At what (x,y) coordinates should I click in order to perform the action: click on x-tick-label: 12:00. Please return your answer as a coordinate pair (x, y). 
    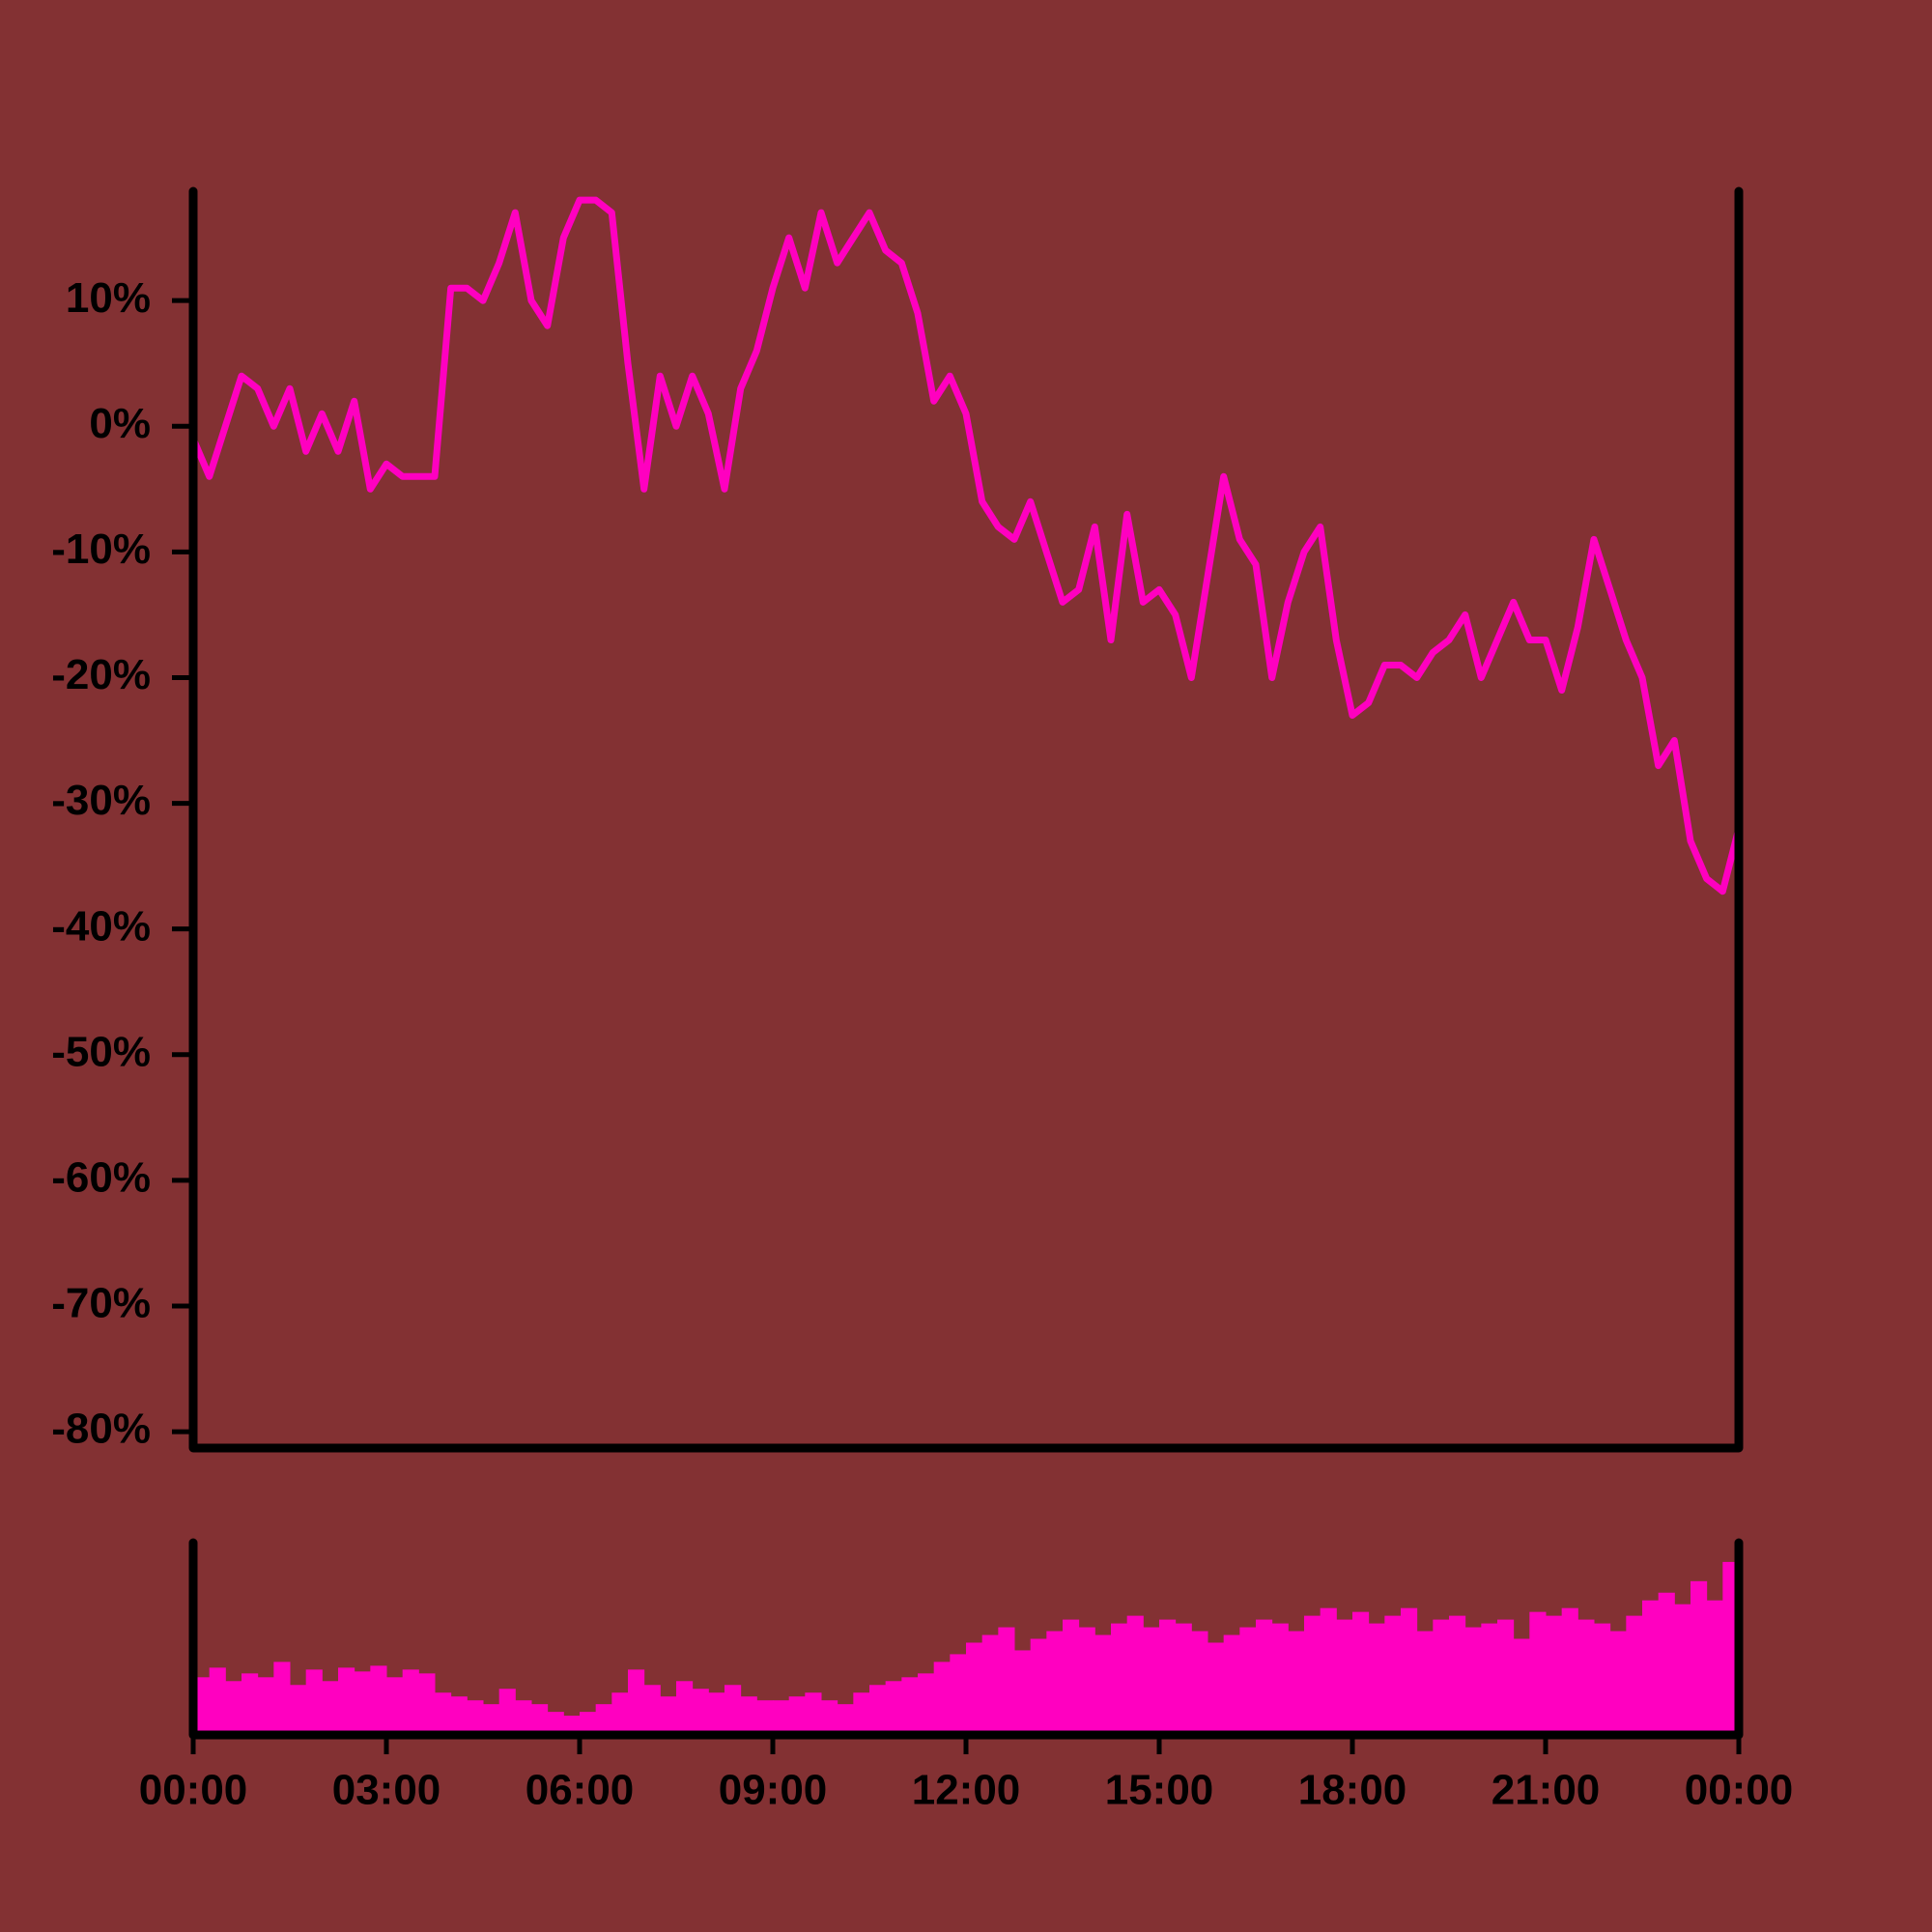
    Looking at the image, I should click on (966, 1790).